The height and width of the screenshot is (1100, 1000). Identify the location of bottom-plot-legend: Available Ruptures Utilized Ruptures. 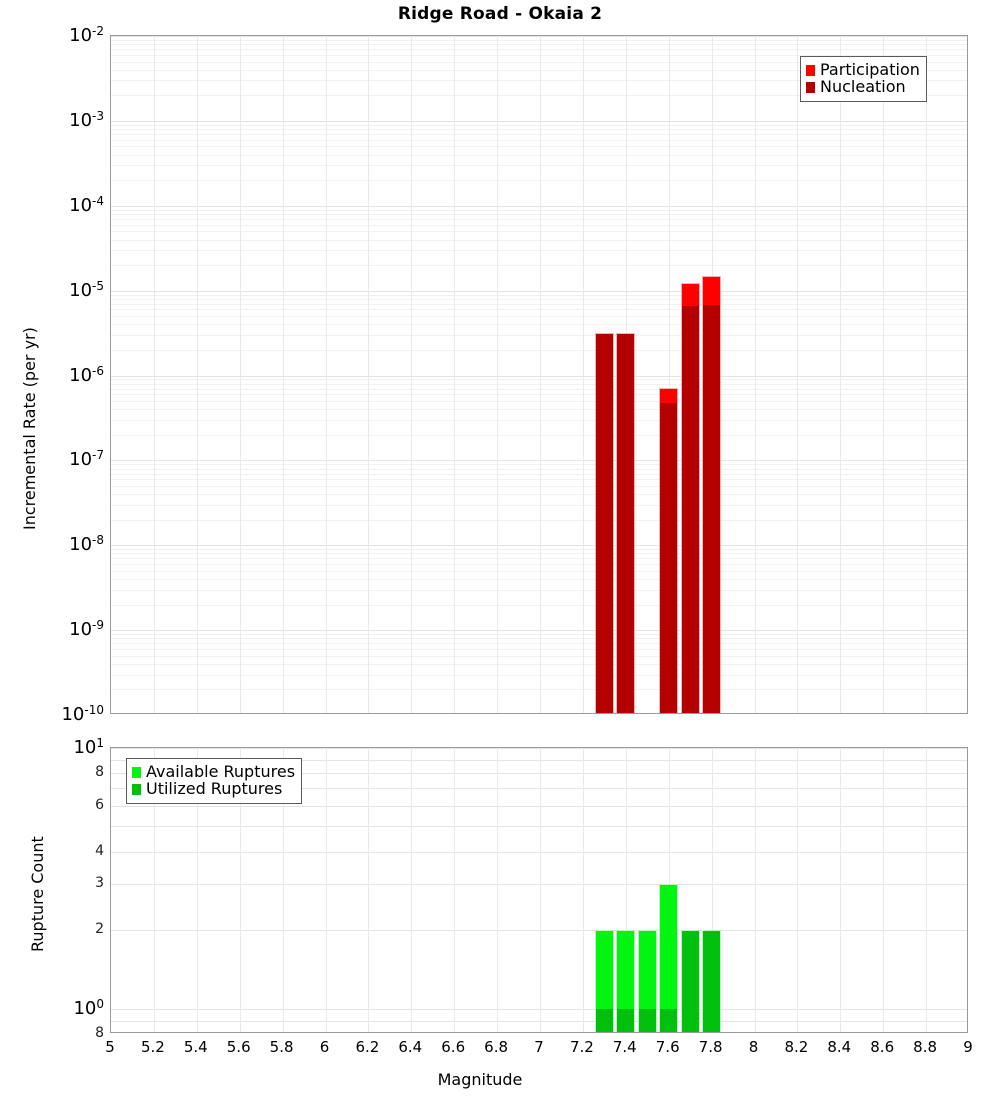
(214, 781).